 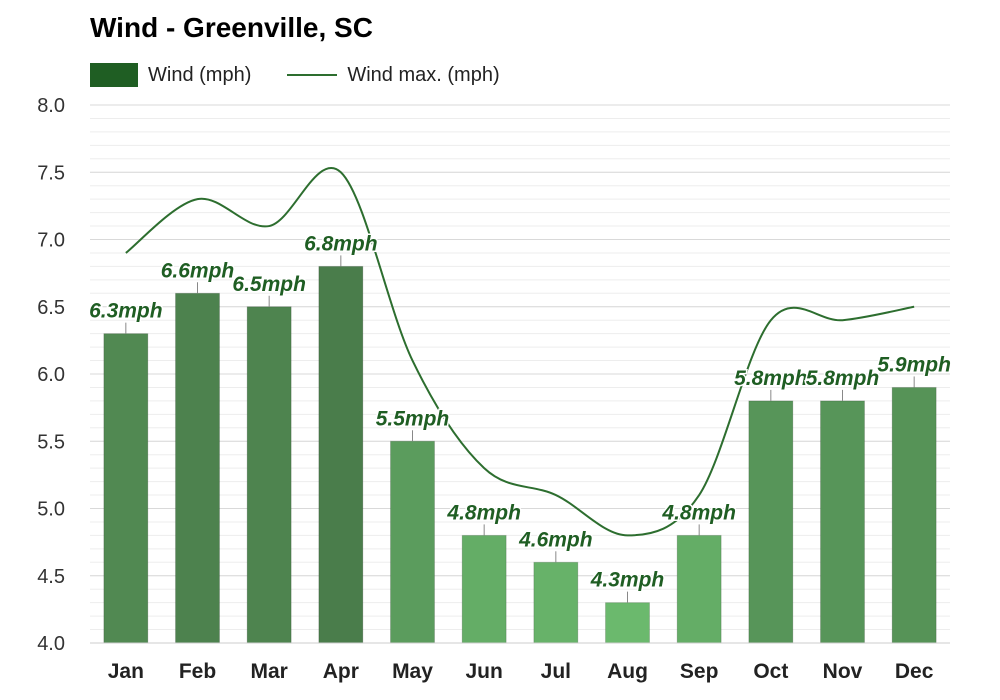 What do you see at coordinates (269, 284) in the screenshot?
I see `data-label-mar: 6.5mph` at bounding box center [269, 284].